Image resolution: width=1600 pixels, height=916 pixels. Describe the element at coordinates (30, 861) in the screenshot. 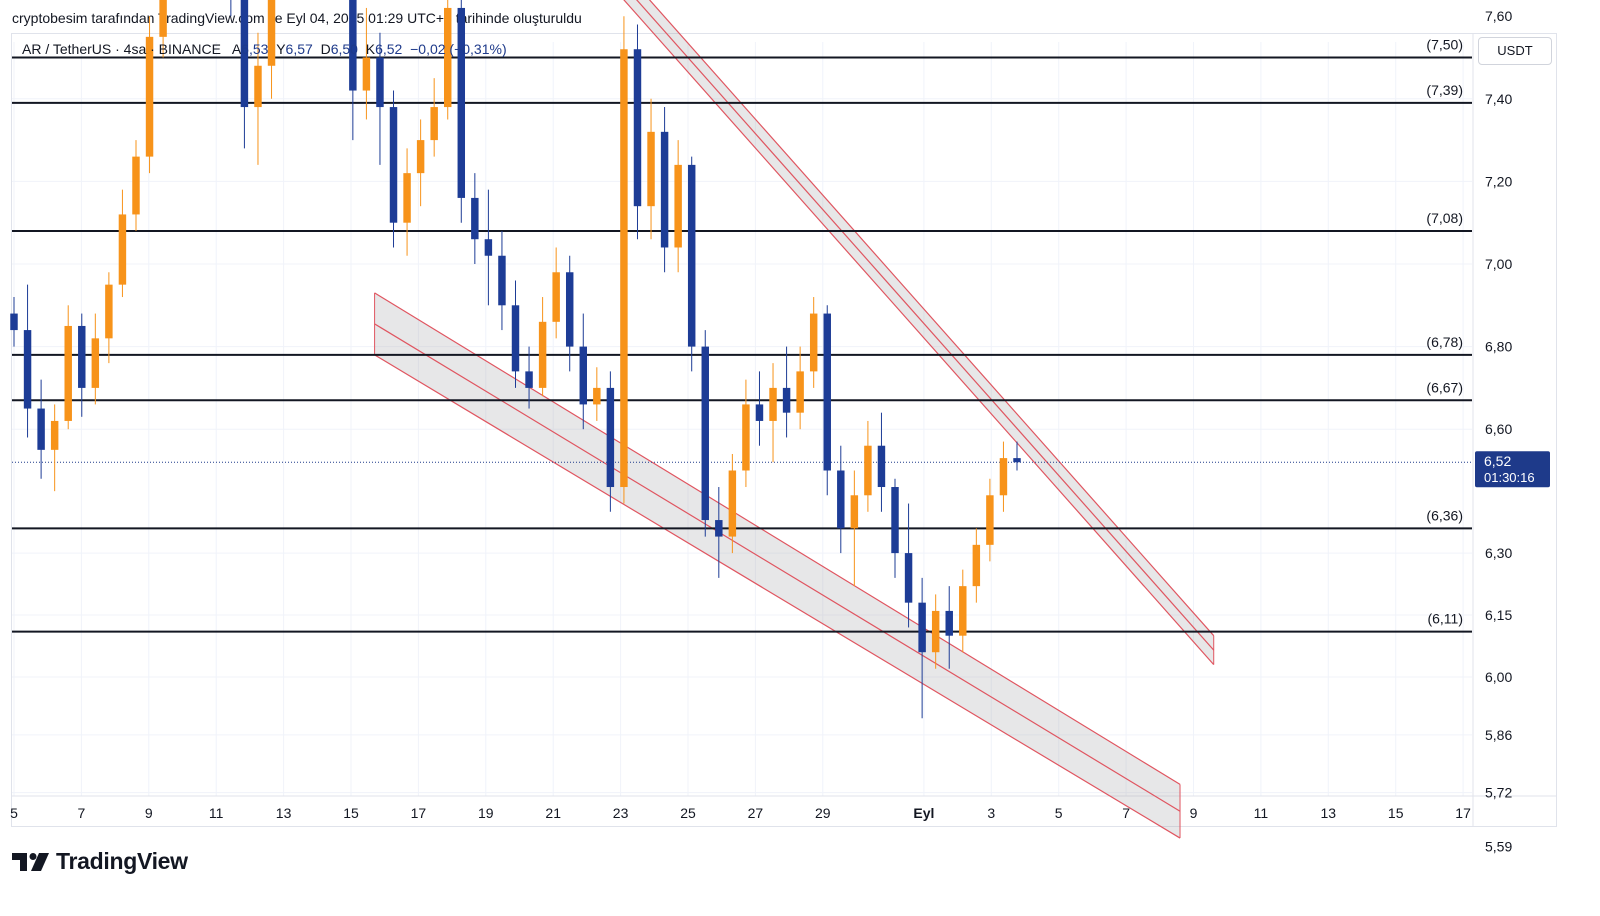

I see `tradingview-logo-icon` at that location.